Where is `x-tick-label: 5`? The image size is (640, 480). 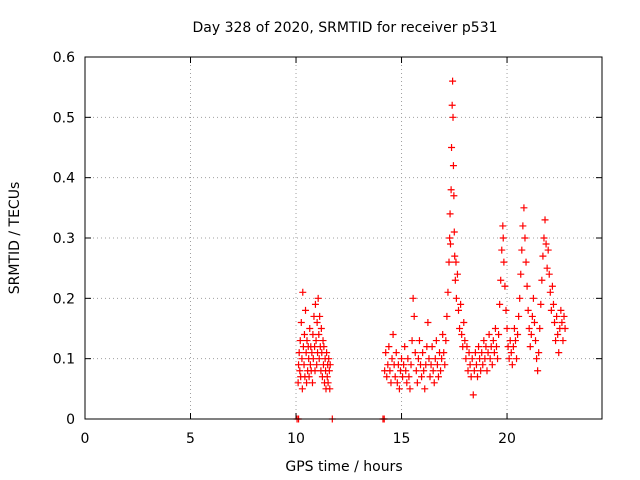 x-tick-label: 5 is located at coordinates (190, 439).